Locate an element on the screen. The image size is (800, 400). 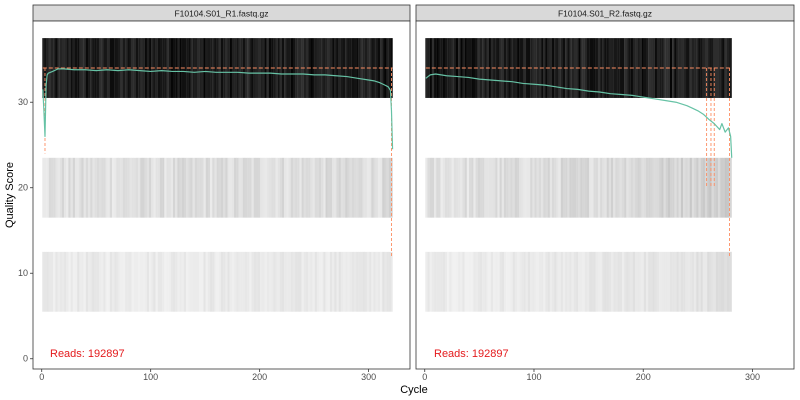
y-tick-label: 0 is located at coordinates (25, 359).